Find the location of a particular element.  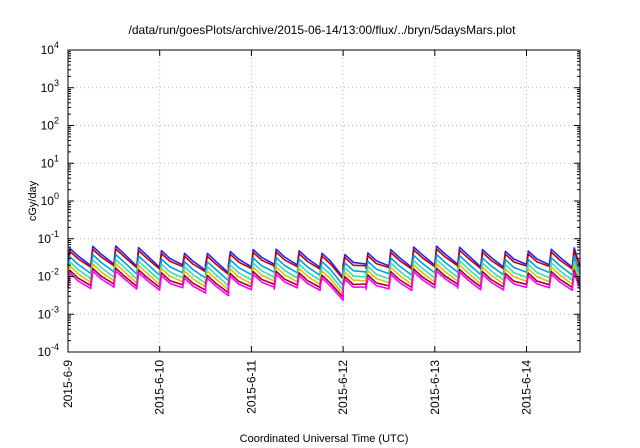

y-tick-exponent: 4 is located at coordinates (56, 45).